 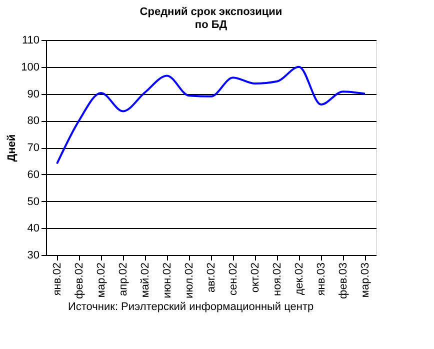 I want to click on text: Источник: Риэлтерский информационный центр, so click(x=191, y=306).